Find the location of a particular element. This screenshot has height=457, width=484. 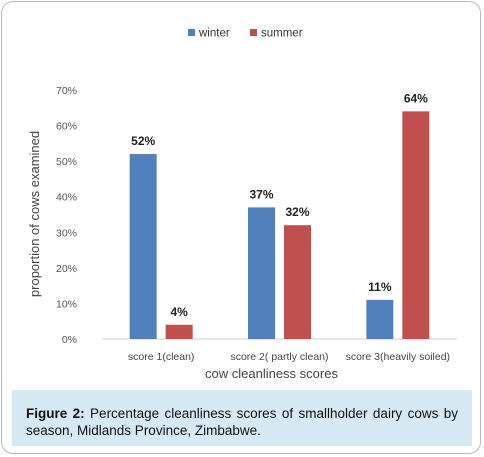

legend-label-summer: summer is located at coordinates (282, 34).